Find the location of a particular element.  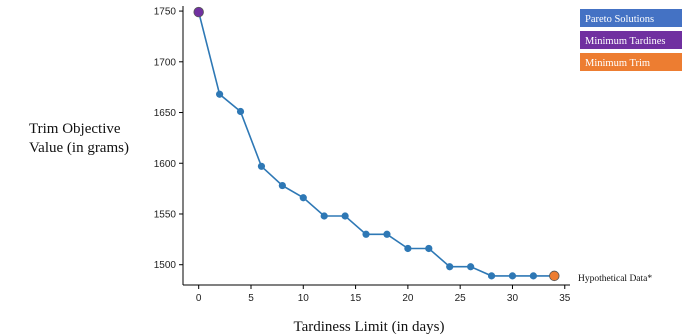

x-tick-label: 15 is located at coordinates (356, 298).